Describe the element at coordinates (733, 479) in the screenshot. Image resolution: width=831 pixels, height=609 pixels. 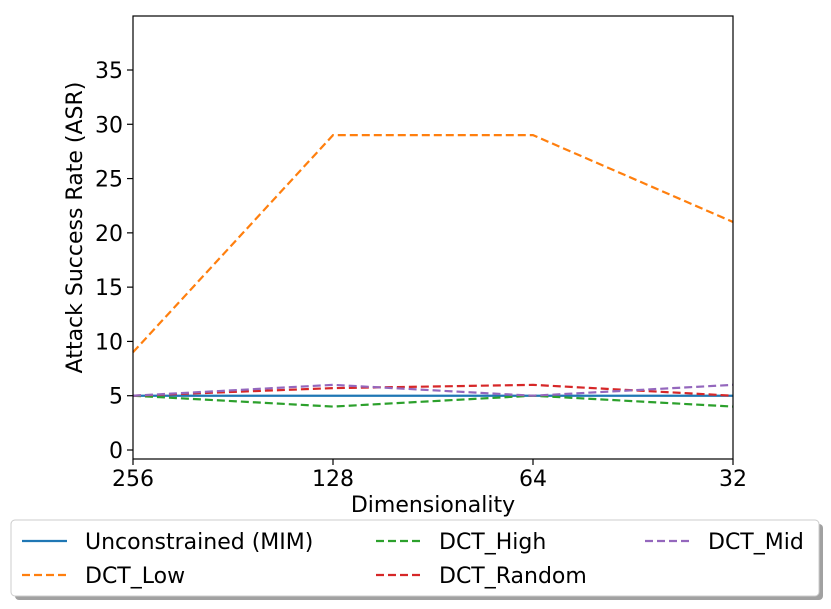
I see `x-tick-label: 32` at that location.